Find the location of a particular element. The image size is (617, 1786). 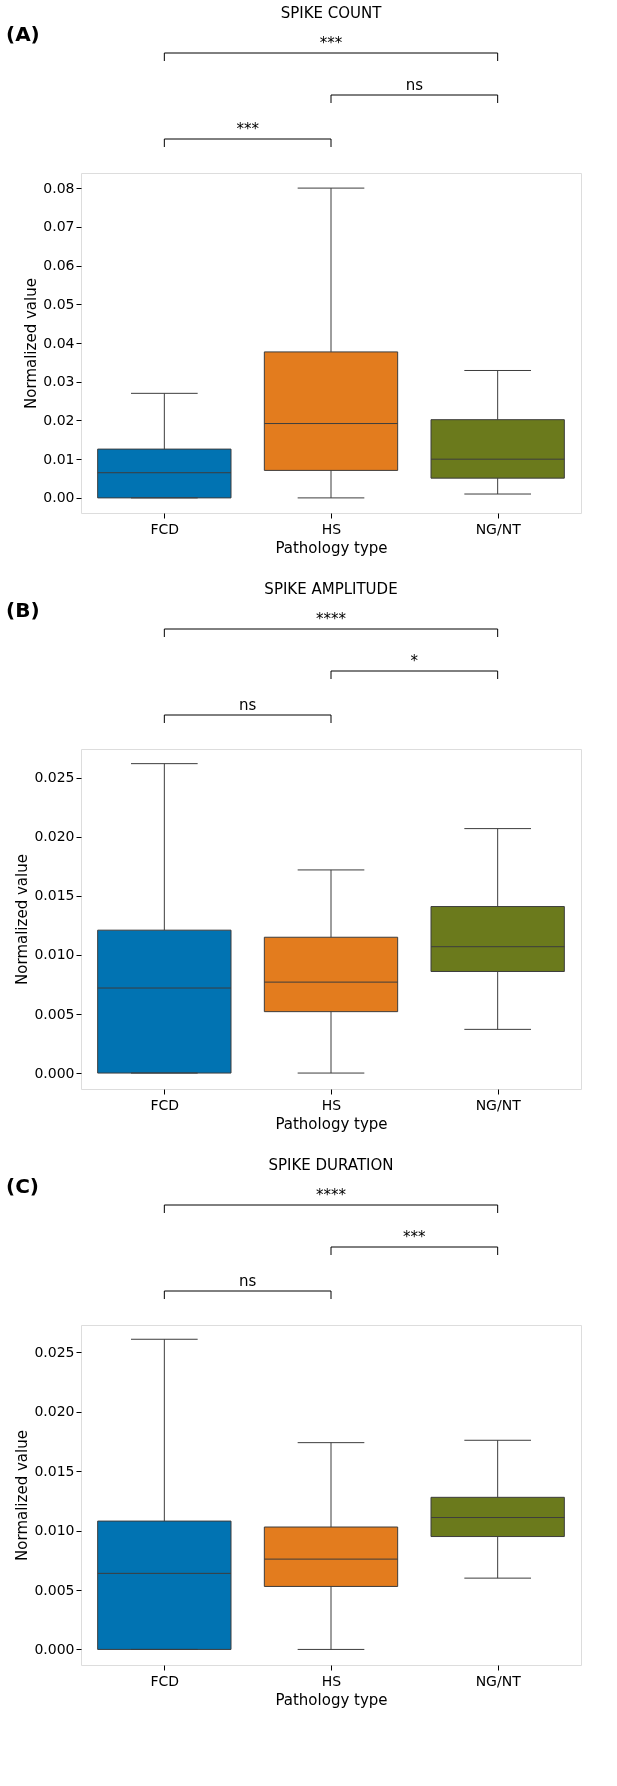

y-tick-label: 0.00 is located at coordinates (59, 497).